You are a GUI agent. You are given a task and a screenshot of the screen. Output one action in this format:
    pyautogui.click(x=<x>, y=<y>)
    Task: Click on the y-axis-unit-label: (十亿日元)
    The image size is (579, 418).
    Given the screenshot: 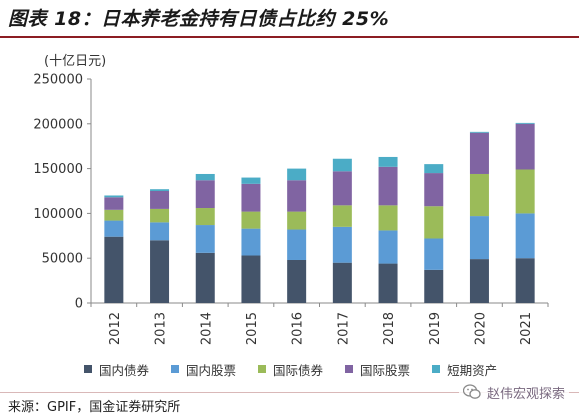 What is the action you would take?
    pyautogui.click(x=75, y=61)
    